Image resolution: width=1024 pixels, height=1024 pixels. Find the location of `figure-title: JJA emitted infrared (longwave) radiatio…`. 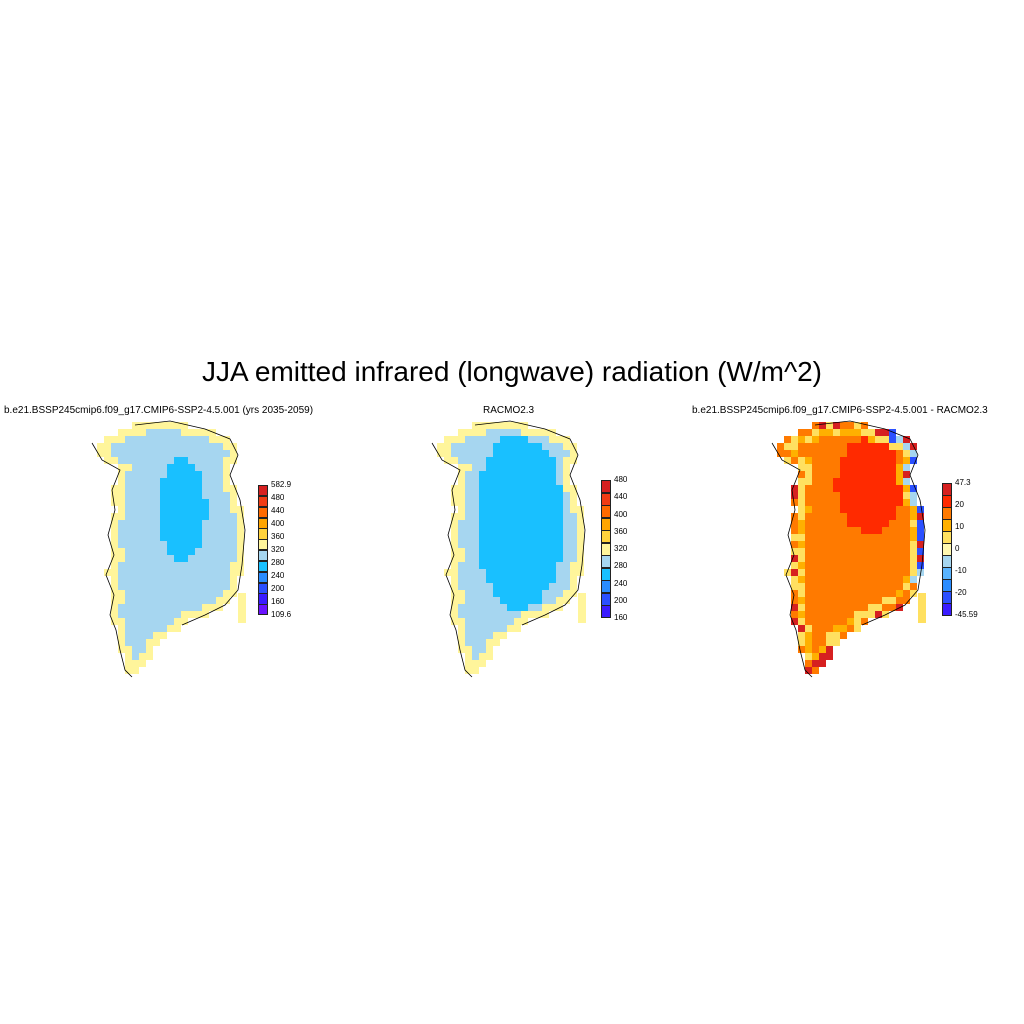

figure-title: JJA emitted infrared (longwave) radiatio… is located at coordinates (512, 371).